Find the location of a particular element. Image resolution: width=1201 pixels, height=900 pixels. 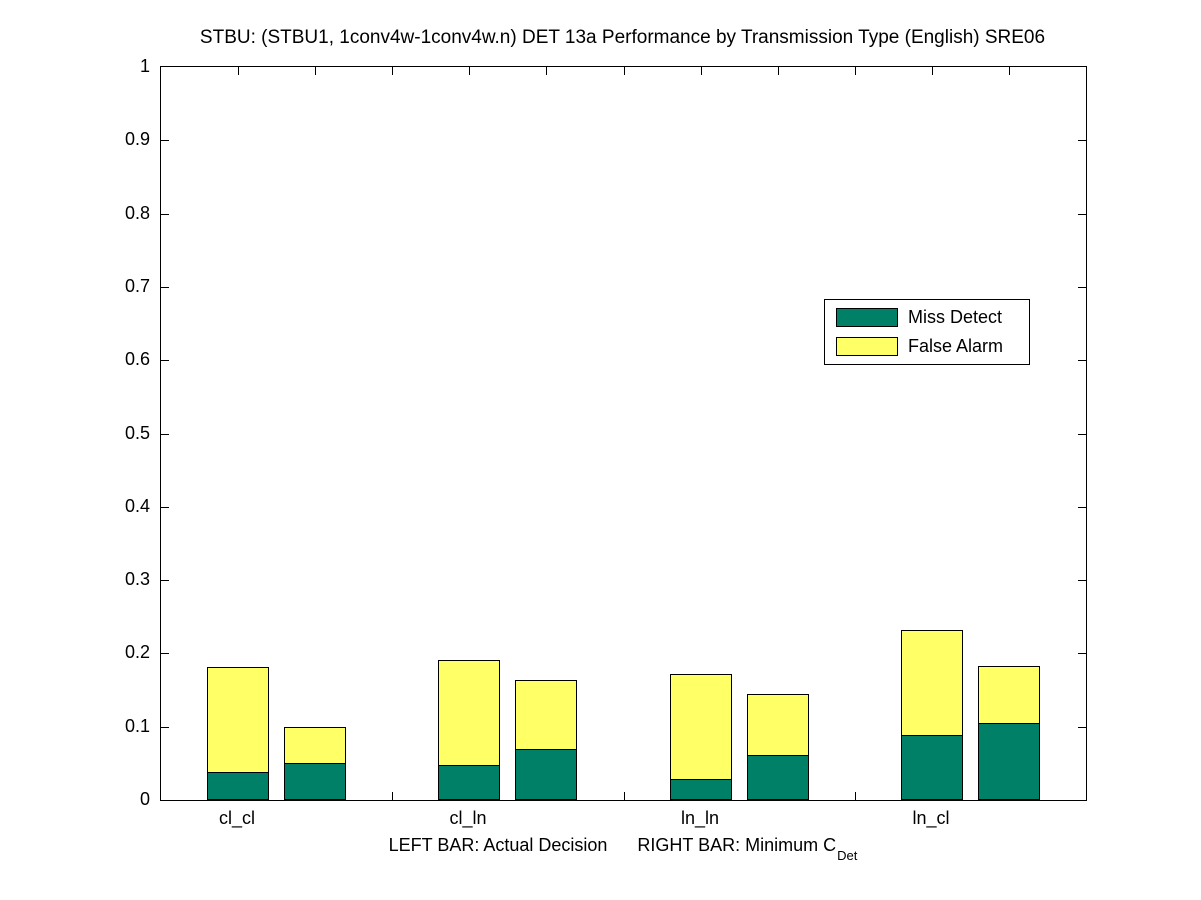

x-axis-label-left: LEFT BAR: Actual Decision is located at coordinates (498, 845).